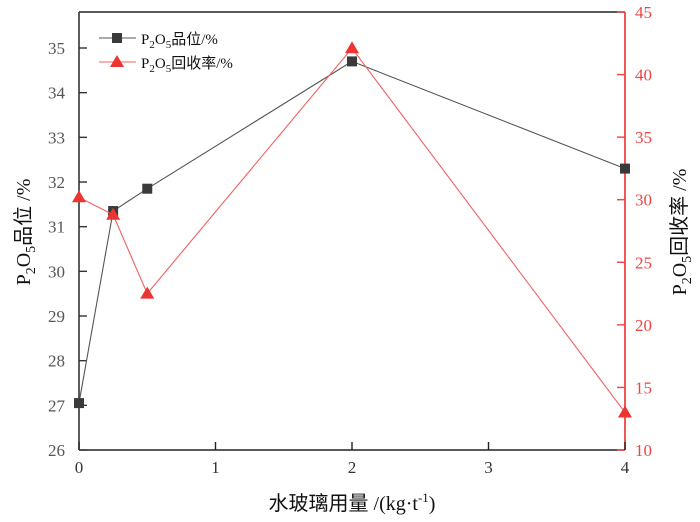  What do you see at coordinates (643, 200) in the screenshot?
I see `right-tick-label: 30` at bounding box center [643, 200].